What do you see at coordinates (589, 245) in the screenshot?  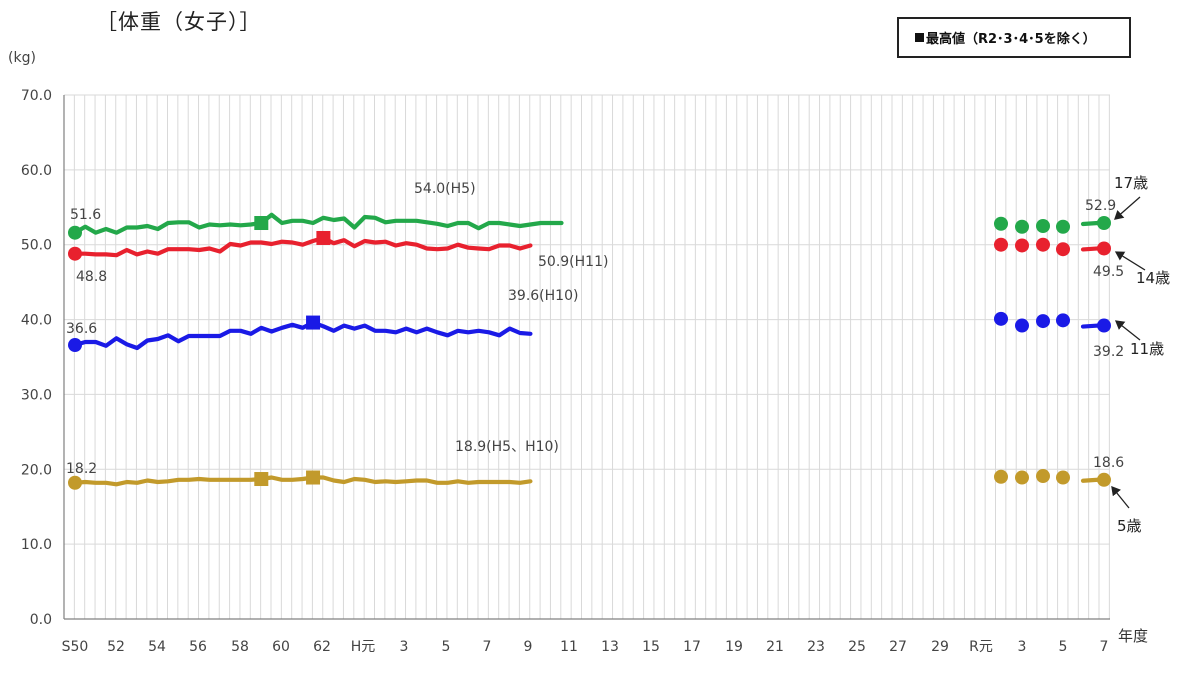 I see `series-14歳` at bounding box center [589, 245].